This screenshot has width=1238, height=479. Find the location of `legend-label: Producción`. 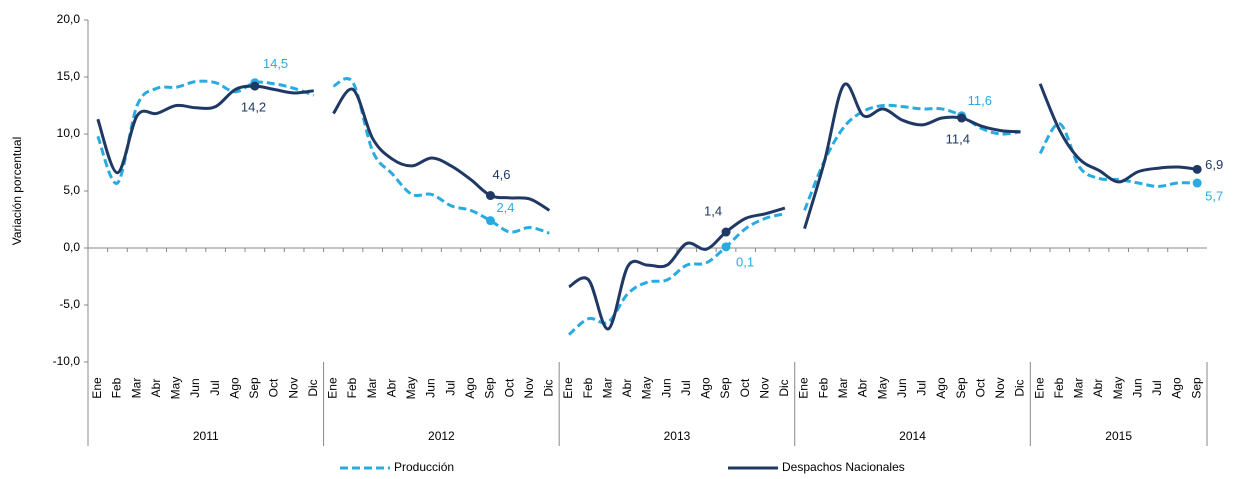

legend-label: Producción is located at coordinates (424, 467).